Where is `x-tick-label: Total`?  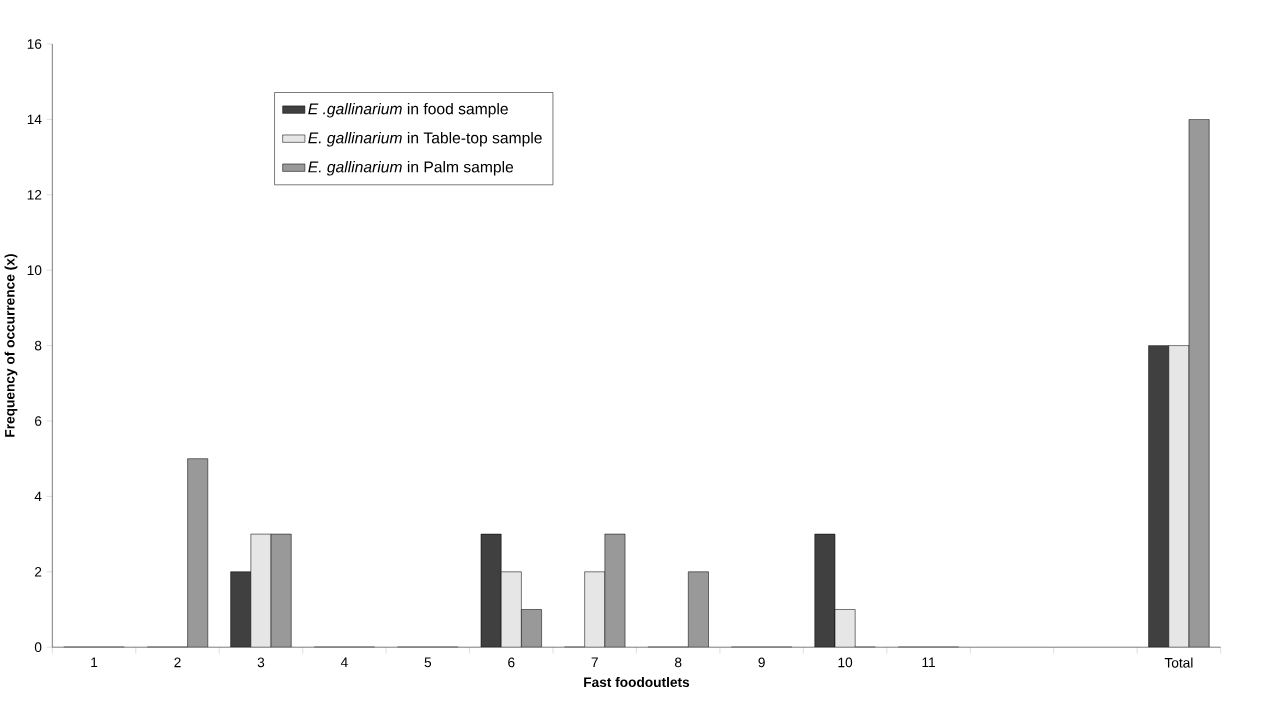 x-tick-label: Total is located at coordinates (1178, 662).